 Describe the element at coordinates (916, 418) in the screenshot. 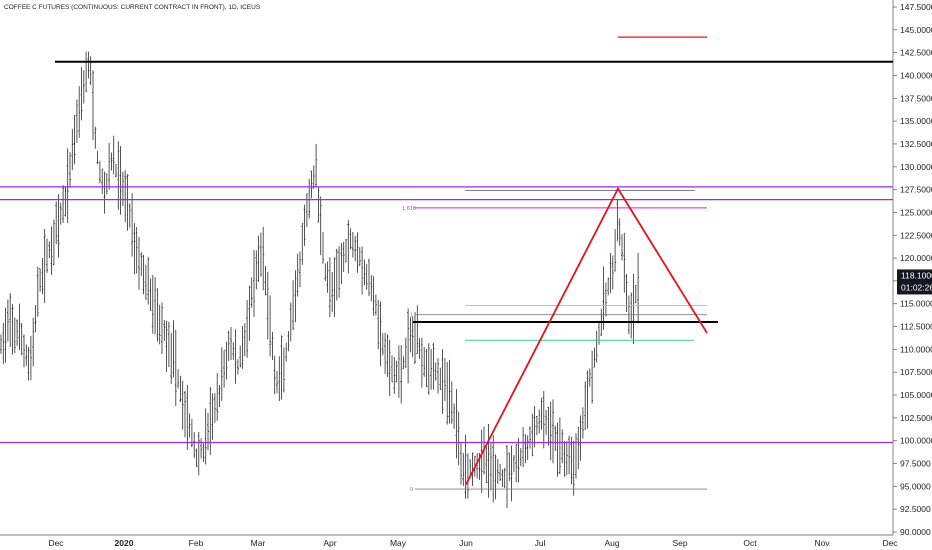

I see `price-tick-label: 102.5000` at that location.